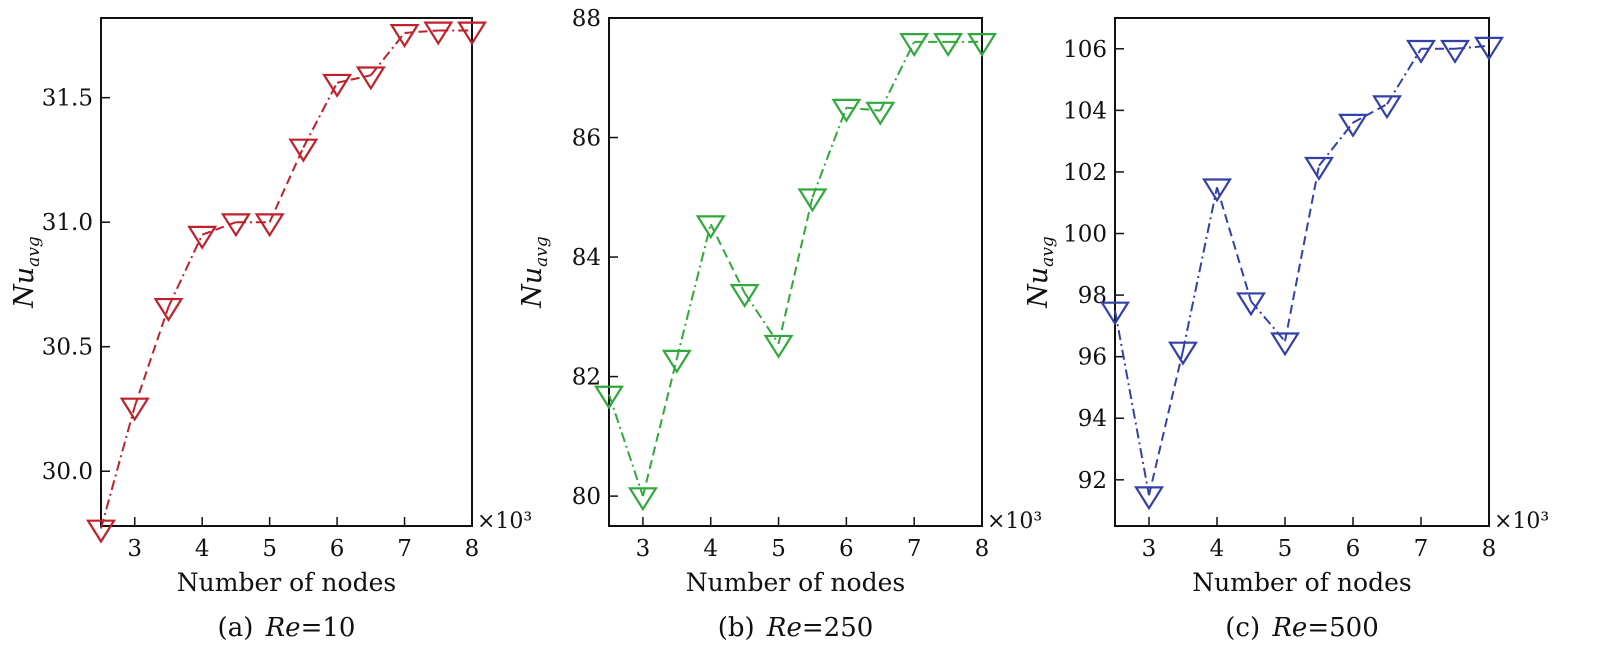  What do you see at coordinates (1085, 173) in the screenshot?
I see `y-tick-label: 102` at bounding box center [1085, 173].